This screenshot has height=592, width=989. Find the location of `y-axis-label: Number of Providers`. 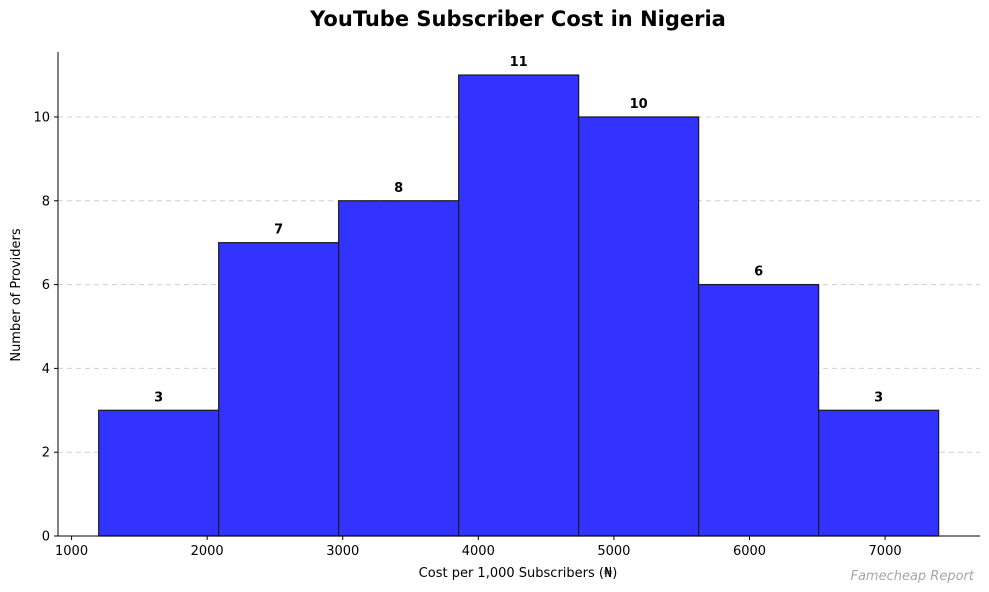

y-axis-label: Number of Providers is located at coordinates (16, 295).